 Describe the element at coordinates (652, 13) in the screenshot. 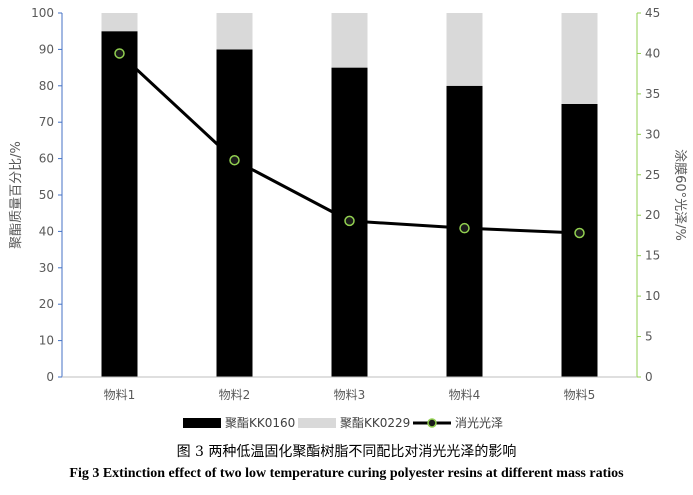

I see `y-right-tick-label: 45` at that location.